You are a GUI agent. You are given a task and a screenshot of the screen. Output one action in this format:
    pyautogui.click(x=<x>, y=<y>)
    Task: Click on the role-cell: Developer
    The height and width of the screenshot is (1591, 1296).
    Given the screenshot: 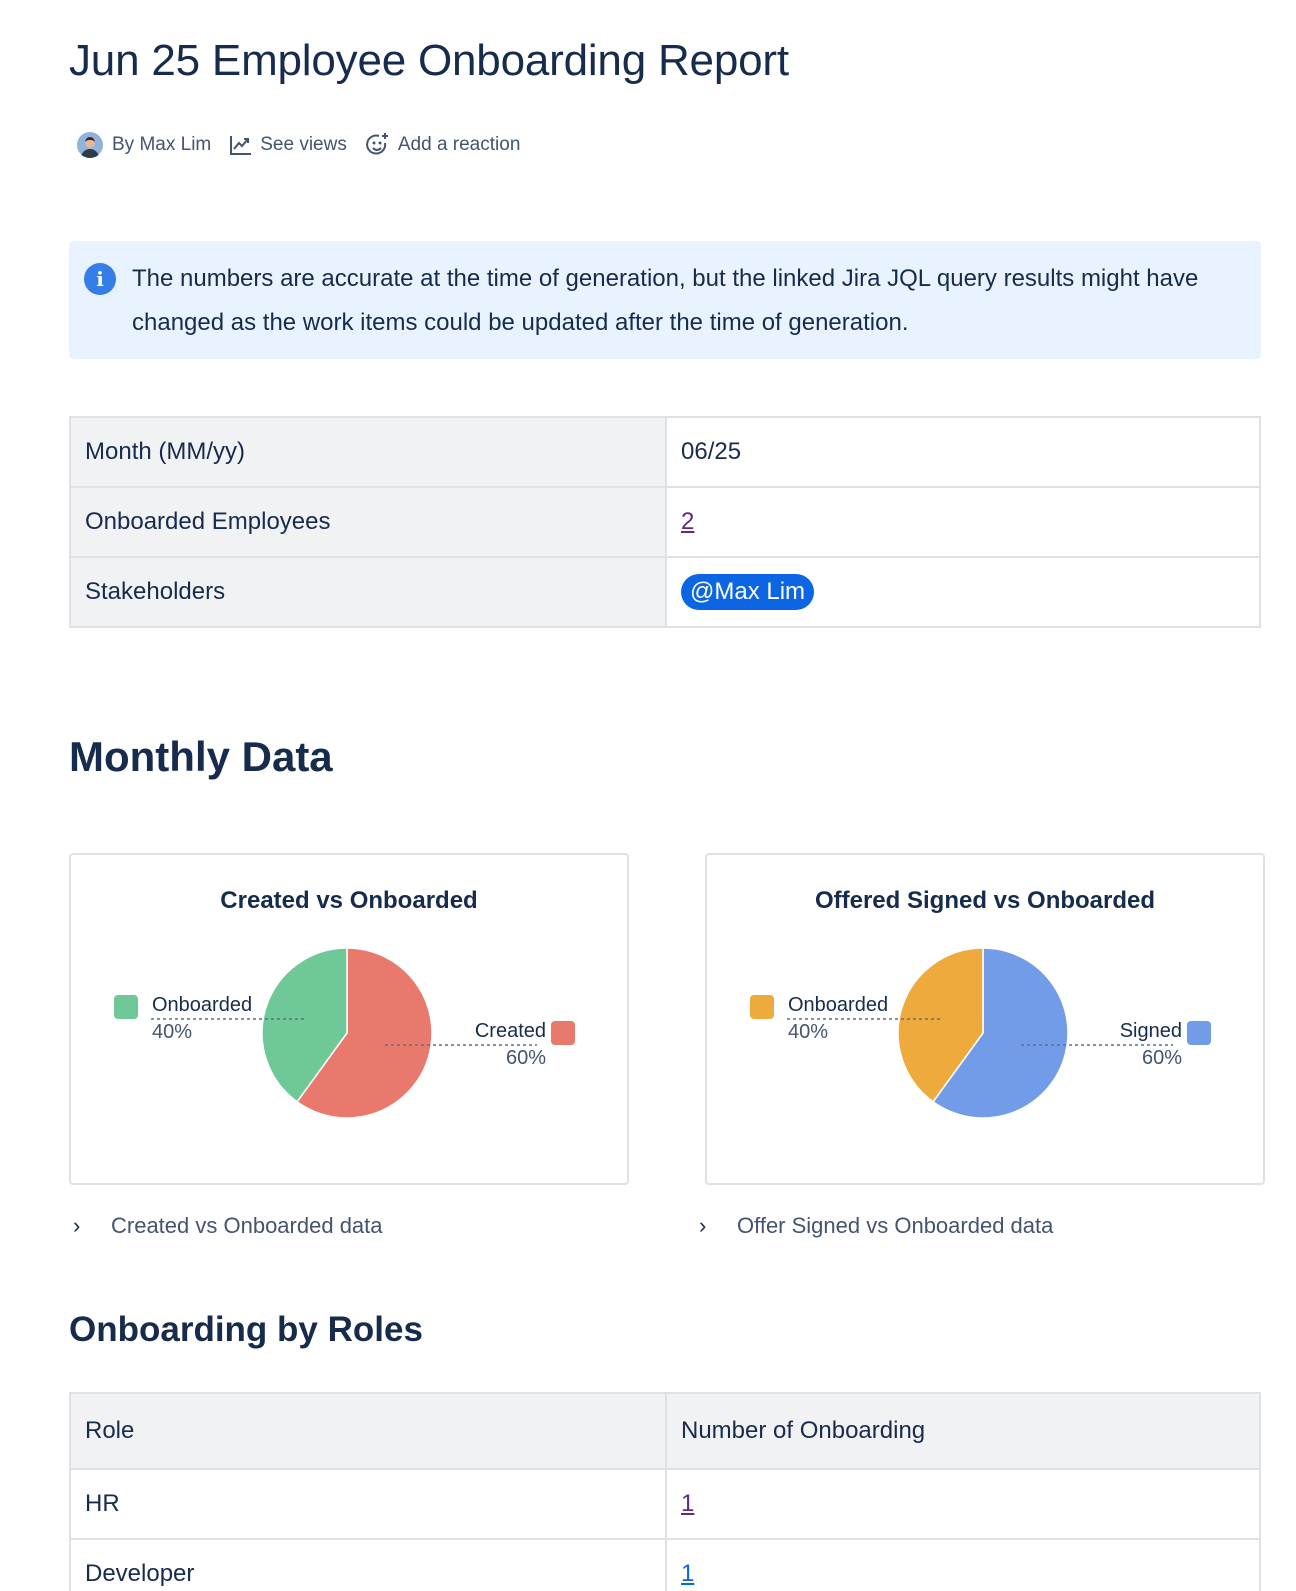 What is the action you would take?
    pyautogui.click(x=368, y=1564)
    